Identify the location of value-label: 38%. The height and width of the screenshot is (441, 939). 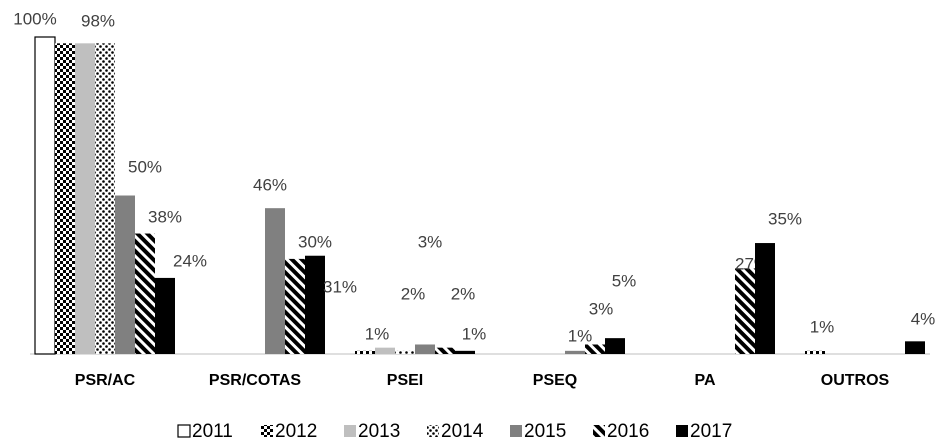
(165, 216).